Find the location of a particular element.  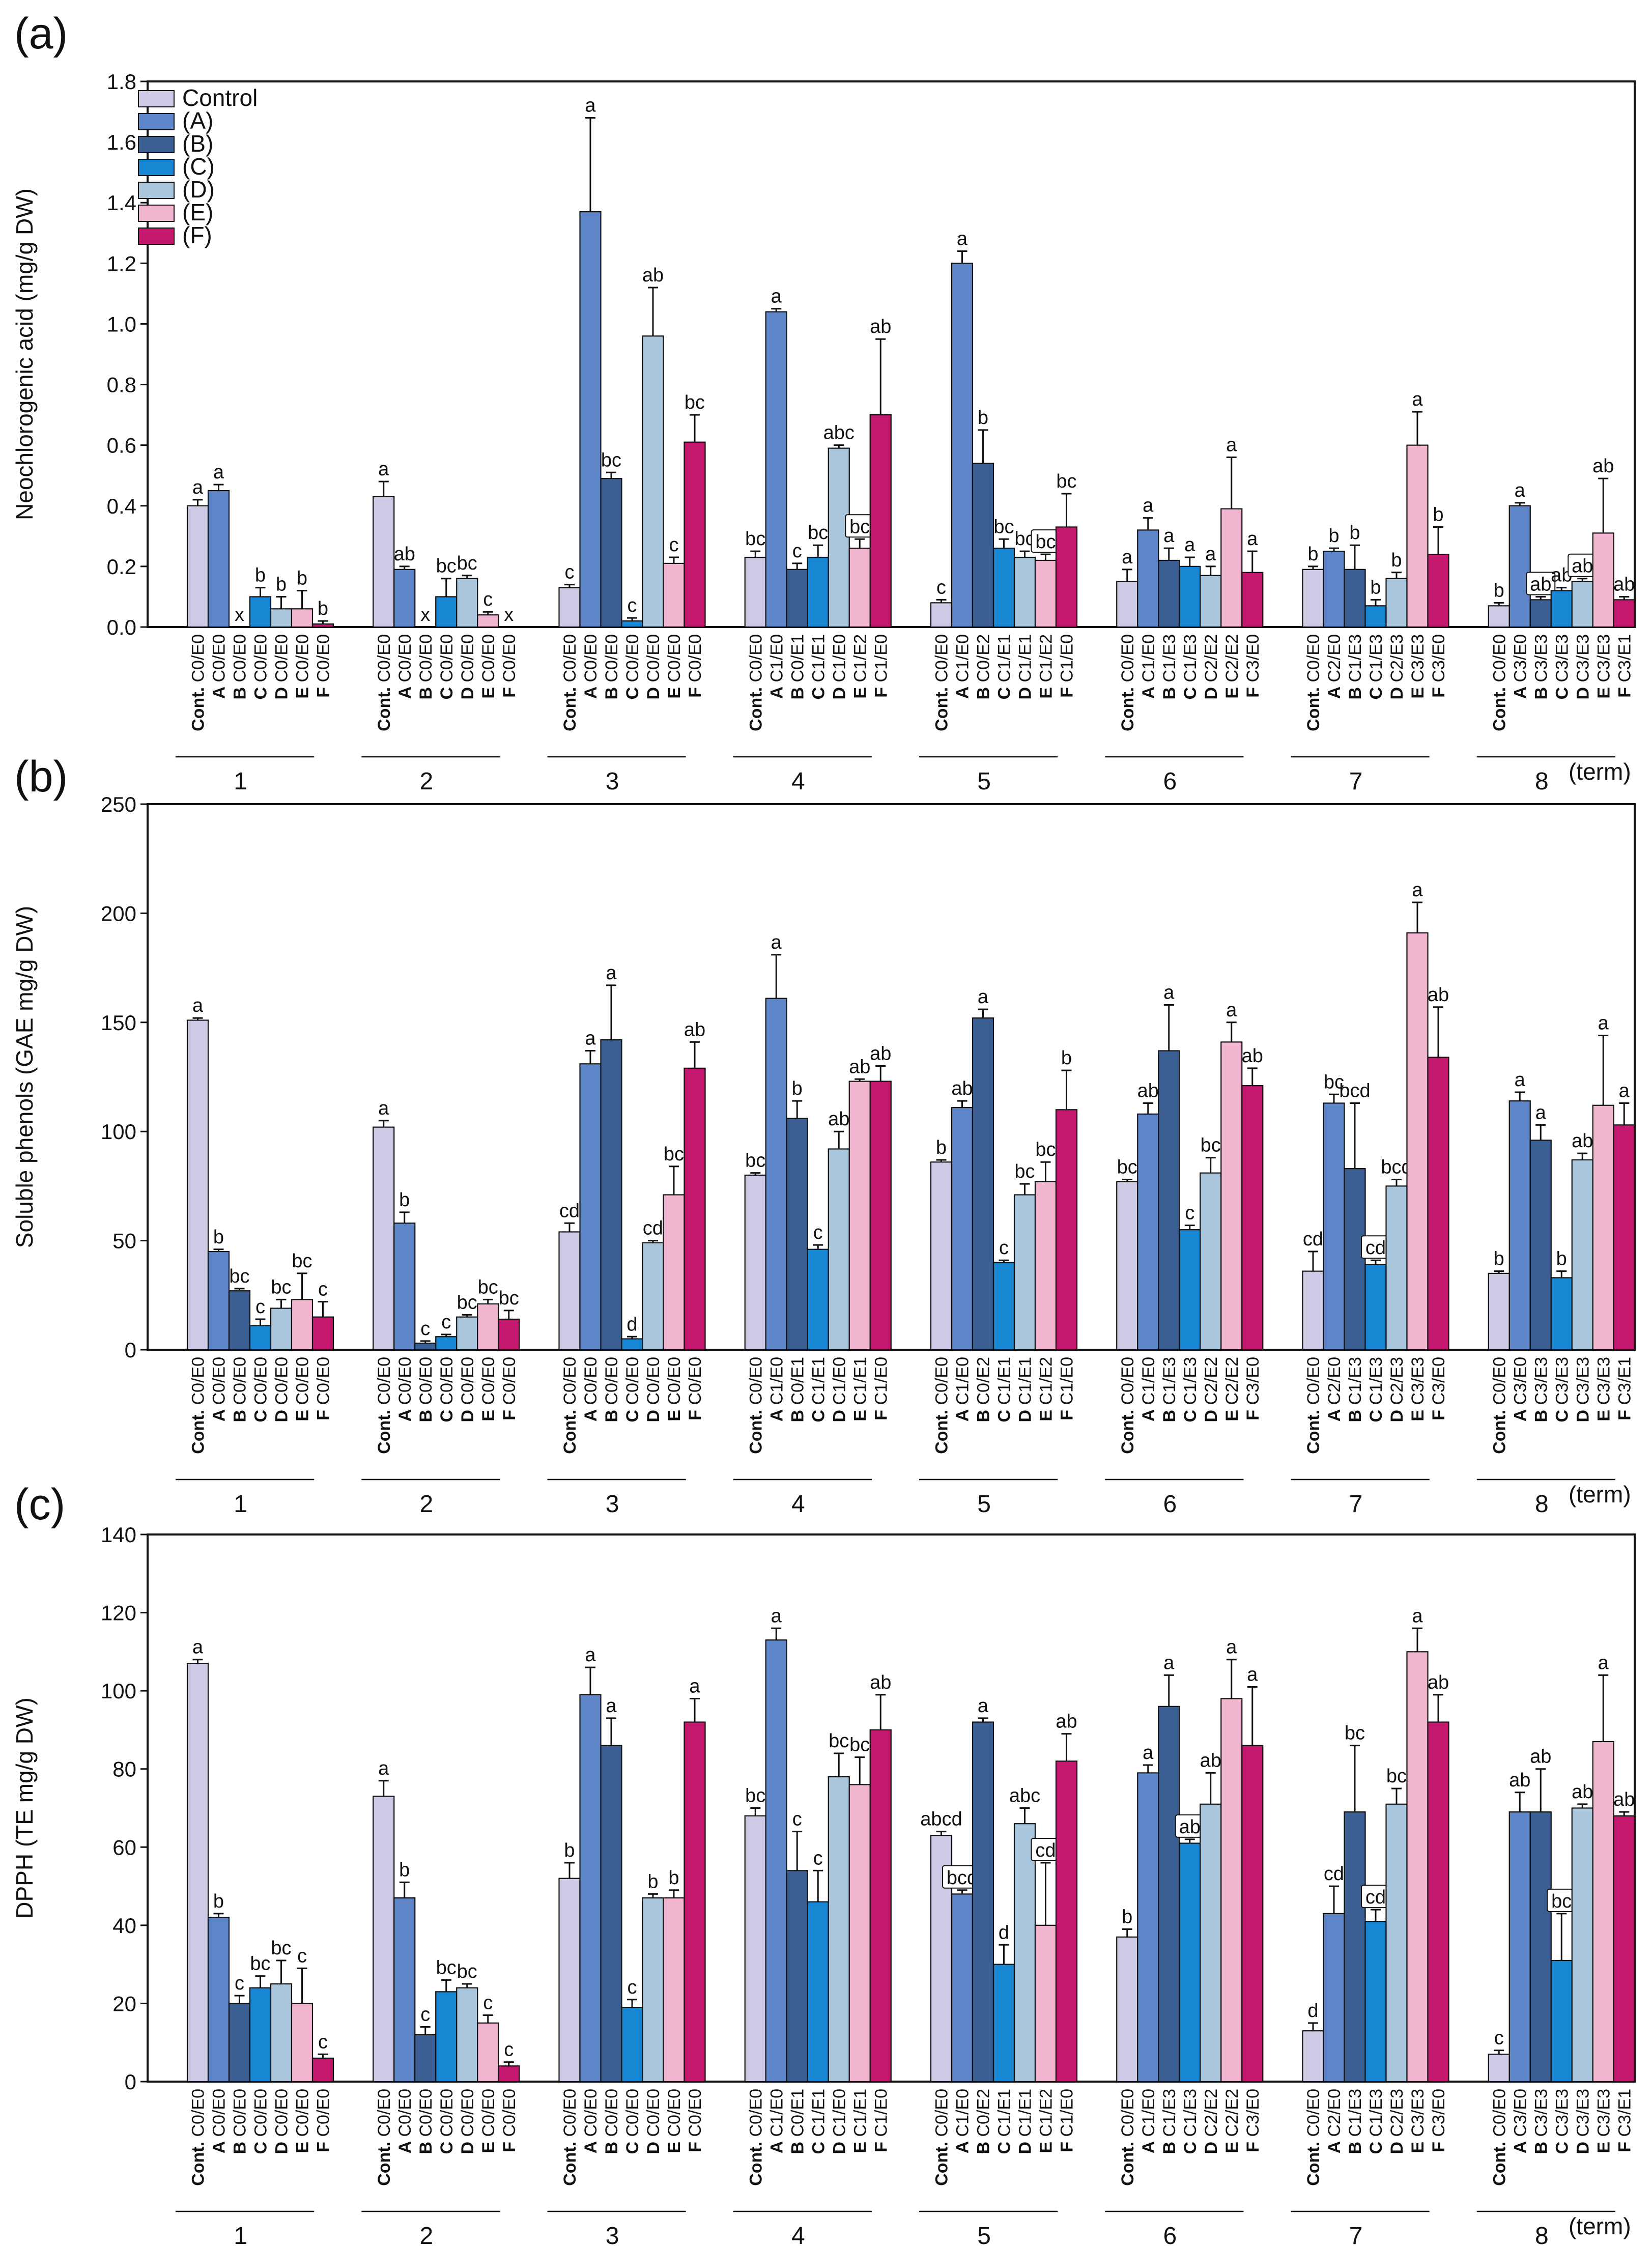

bar-term2-e is located at coordinates (488, 1327).